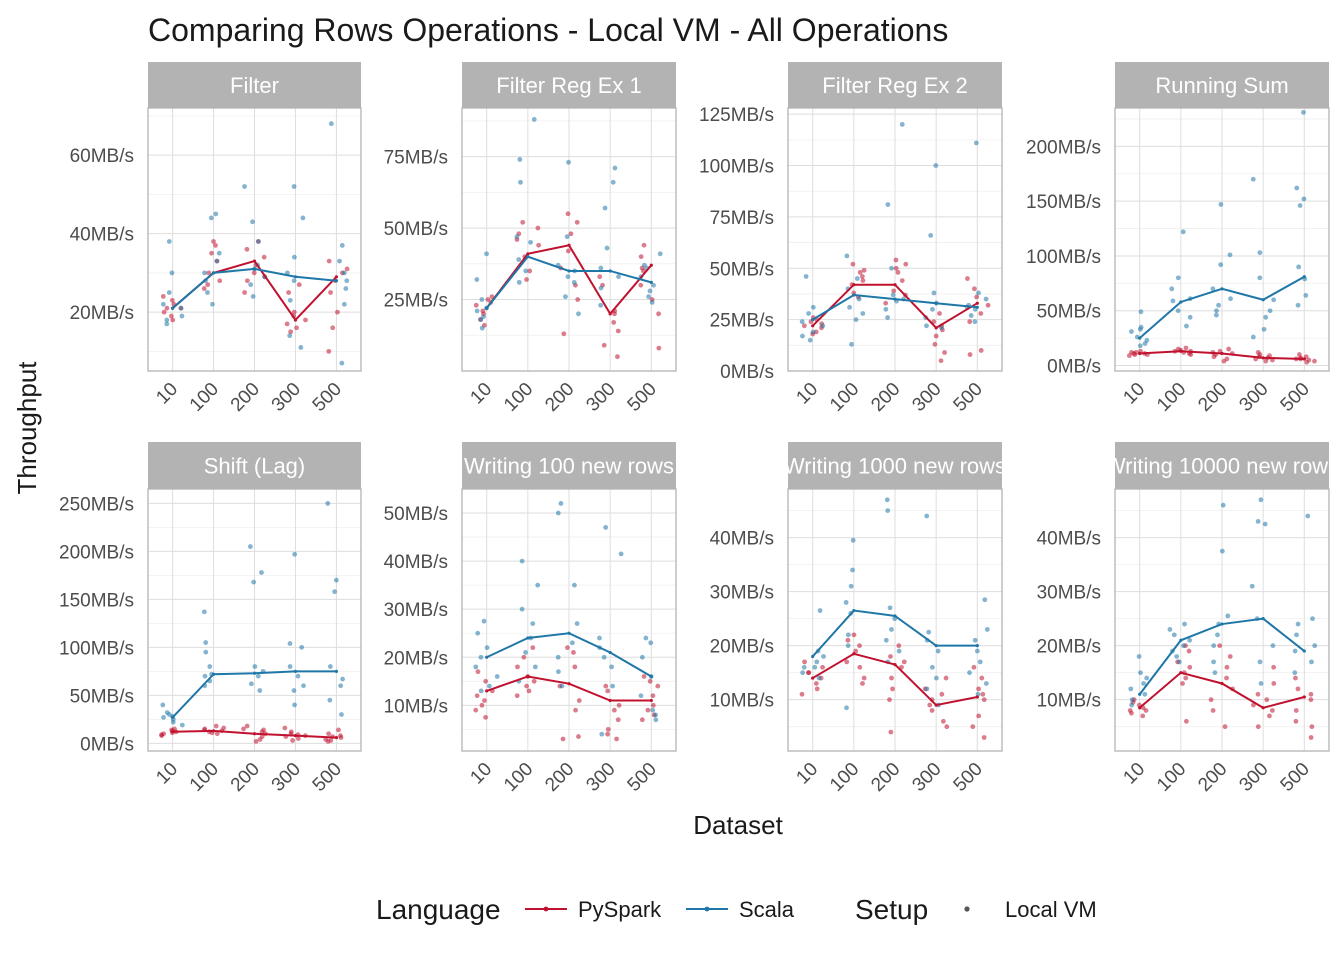 Image resolution: width=1344 pixels, height=960 pixels. I want to click on y-tick-label: 100MB/s, so click(736, 167).